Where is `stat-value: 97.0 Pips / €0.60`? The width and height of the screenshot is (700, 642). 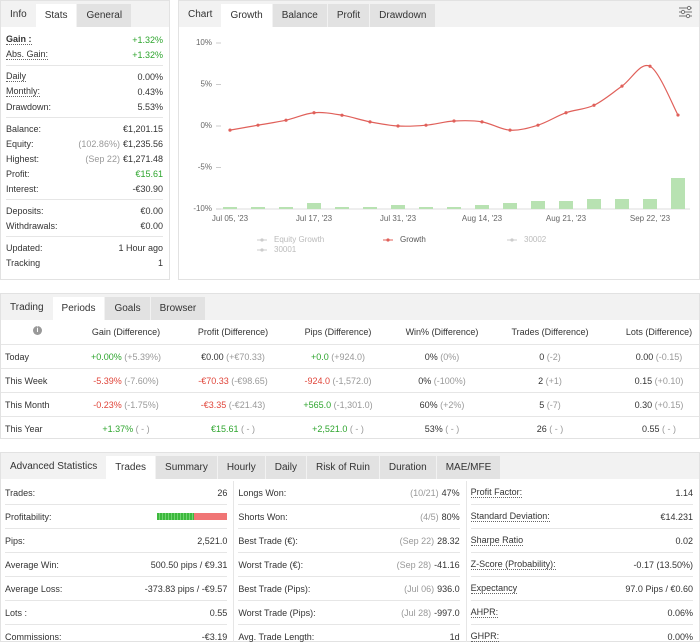
stat-value: 97.0 Pips / €0.60 is located at coordinates (659, 588).